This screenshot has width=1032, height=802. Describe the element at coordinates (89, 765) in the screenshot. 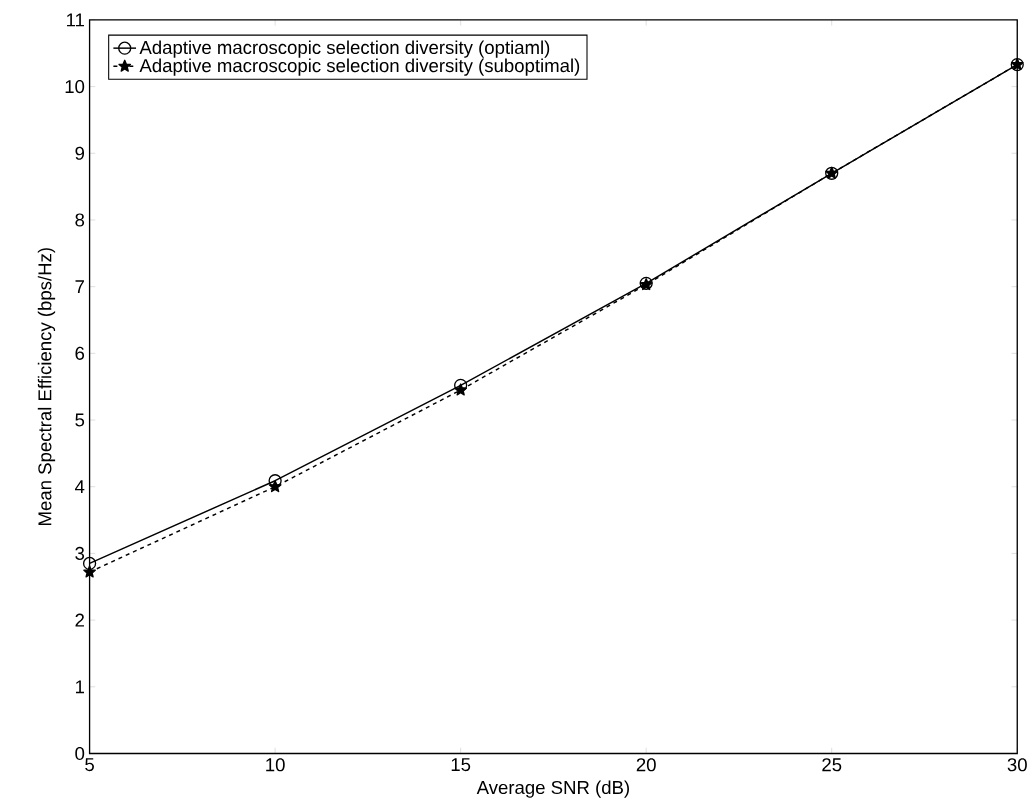

I see `x-tick-label: 5` at that location.